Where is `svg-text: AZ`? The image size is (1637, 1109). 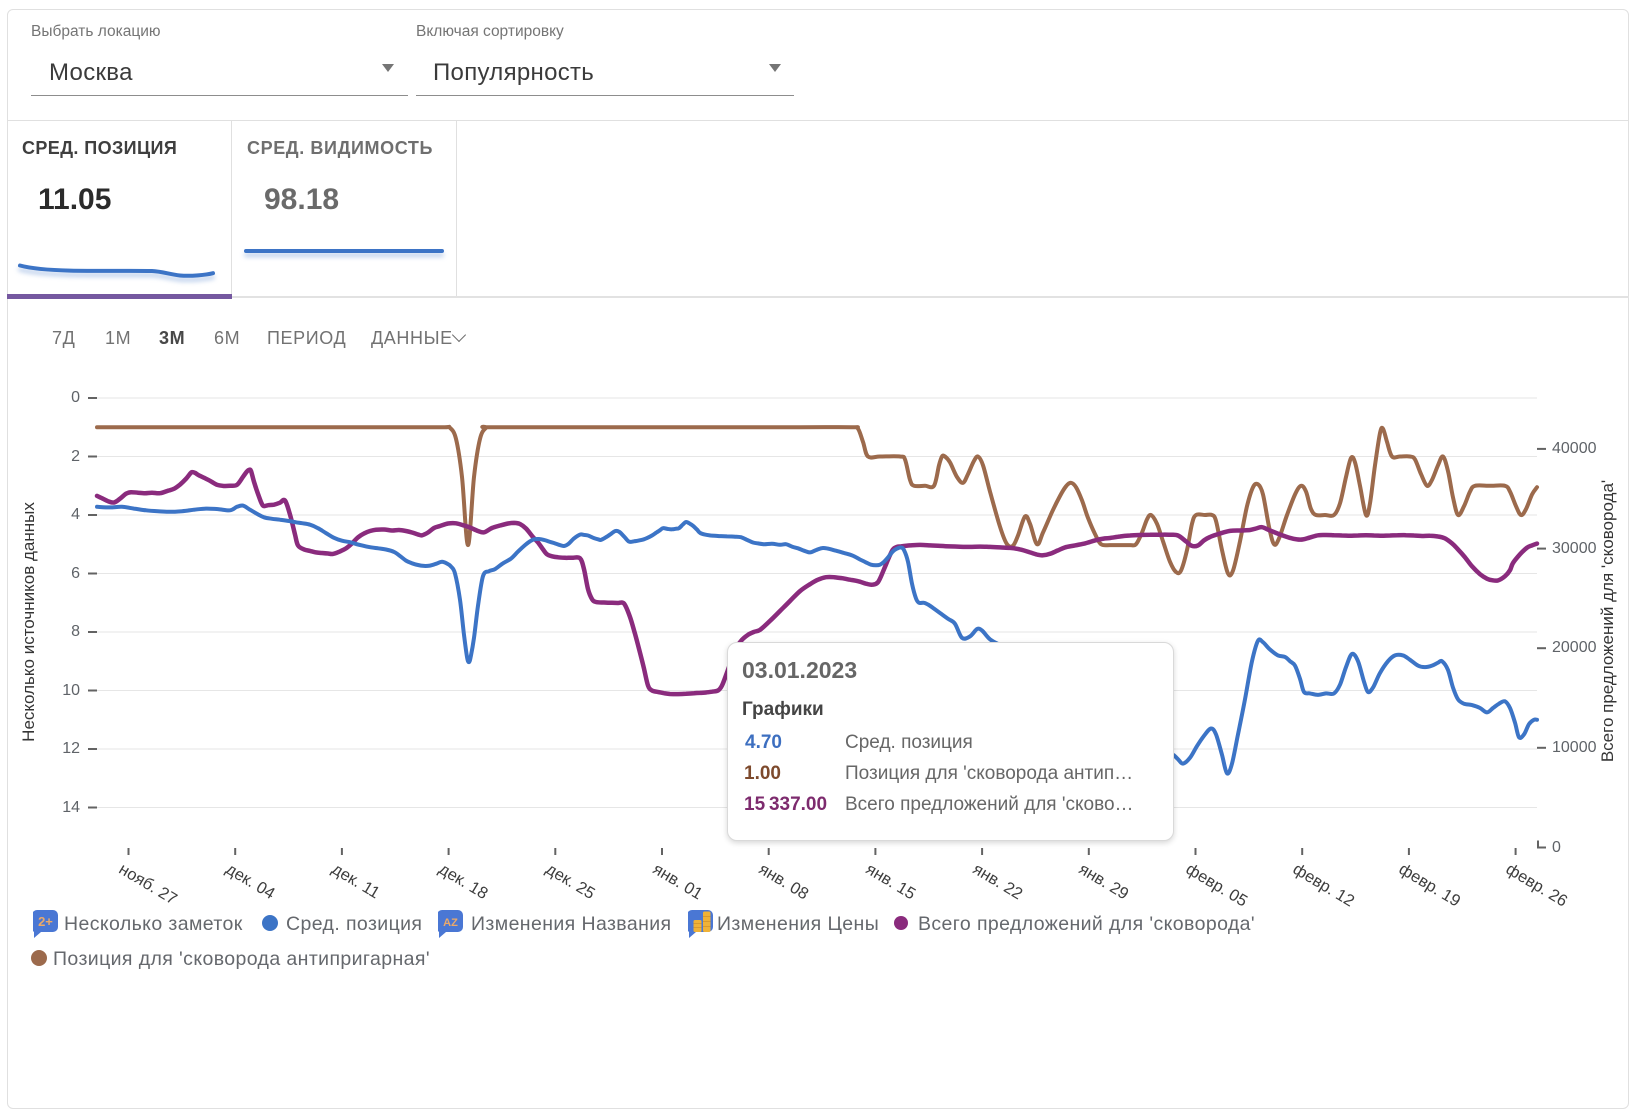 svg-text: AZ is located at coordinates (450, 923).